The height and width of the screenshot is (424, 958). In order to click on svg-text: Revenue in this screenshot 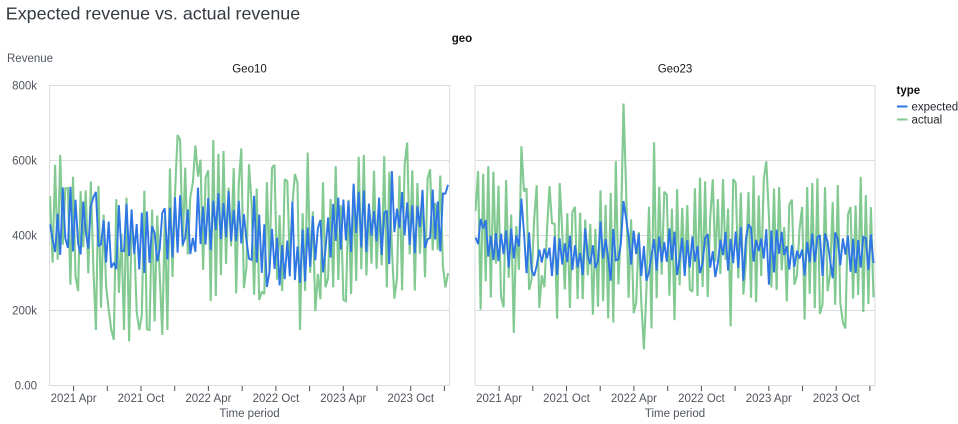, I will do `click(30, 59)`.